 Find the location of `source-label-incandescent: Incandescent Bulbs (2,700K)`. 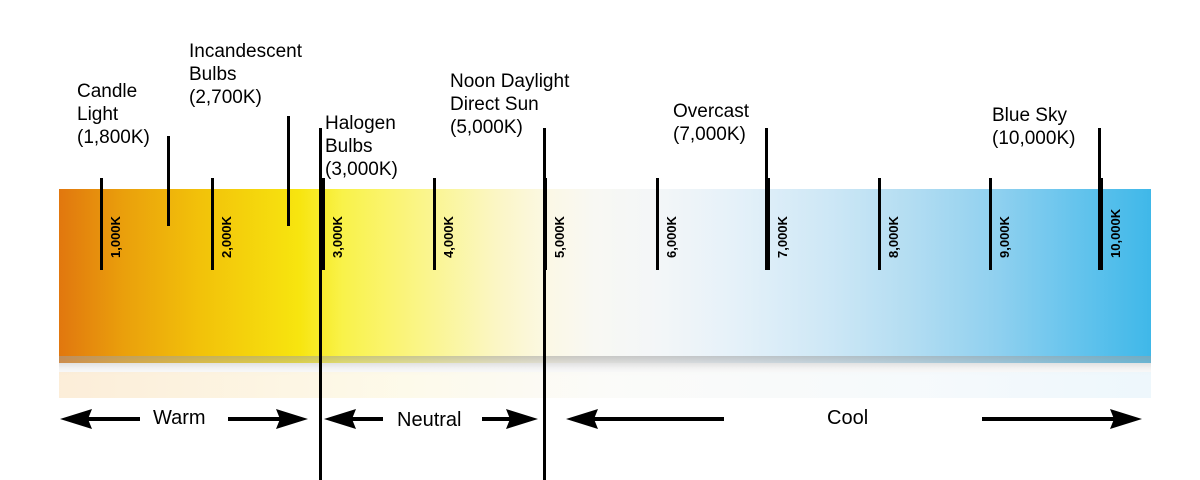

source-label-incandescent: Incandescent Bulbs (2,700K) is located at coordinates (246, 74).